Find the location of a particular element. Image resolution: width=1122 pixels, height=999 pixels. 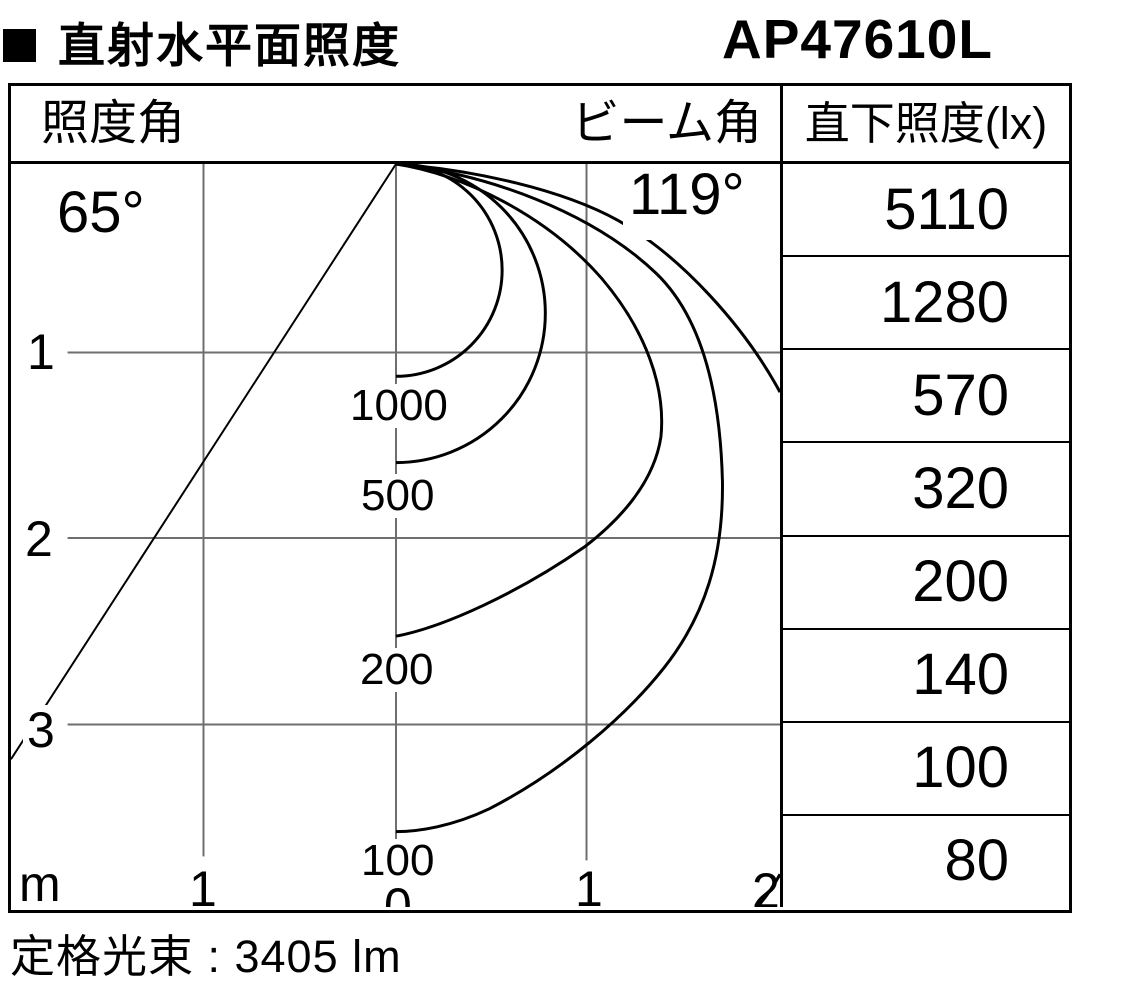

table-row: 200 is located at coordinates (926, 581).